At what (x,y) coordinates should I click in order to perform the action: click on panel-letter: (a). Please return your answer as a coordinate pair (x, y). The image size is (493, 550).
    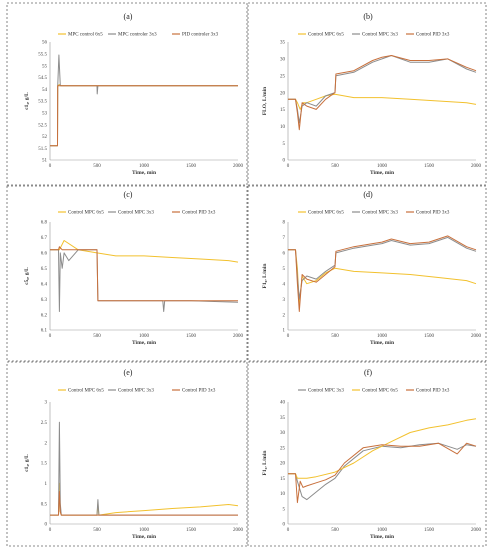
    Looking at the image, I should click on (128, 16).